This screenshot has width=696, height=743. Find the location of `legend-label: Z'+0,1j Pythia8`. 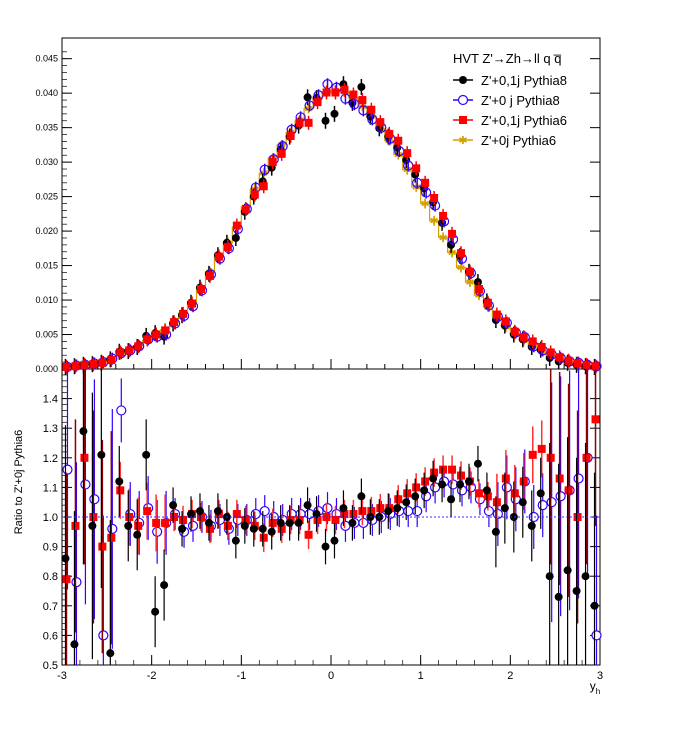

legend-label: Z'+0,1j Pythia8 is located at coordinates (524, 80).